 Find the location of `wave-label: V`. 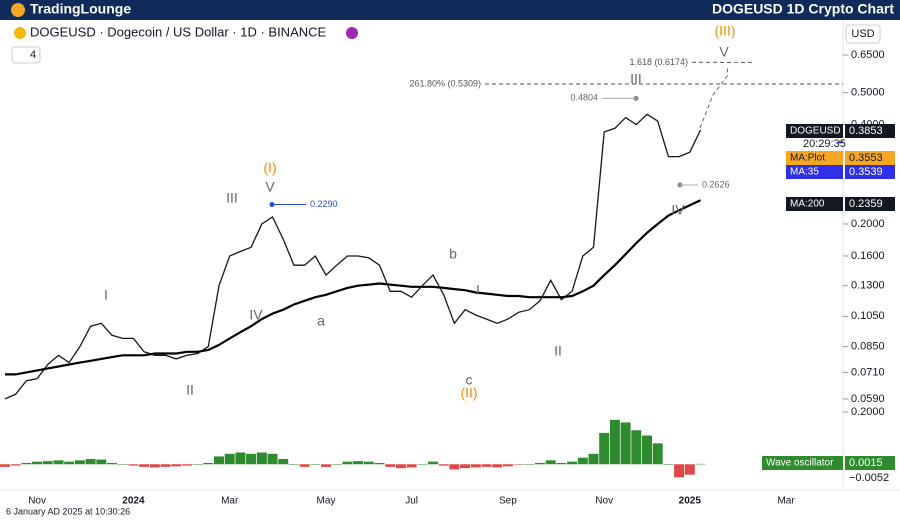

wave-label: V is located at coordinates (270, 187).